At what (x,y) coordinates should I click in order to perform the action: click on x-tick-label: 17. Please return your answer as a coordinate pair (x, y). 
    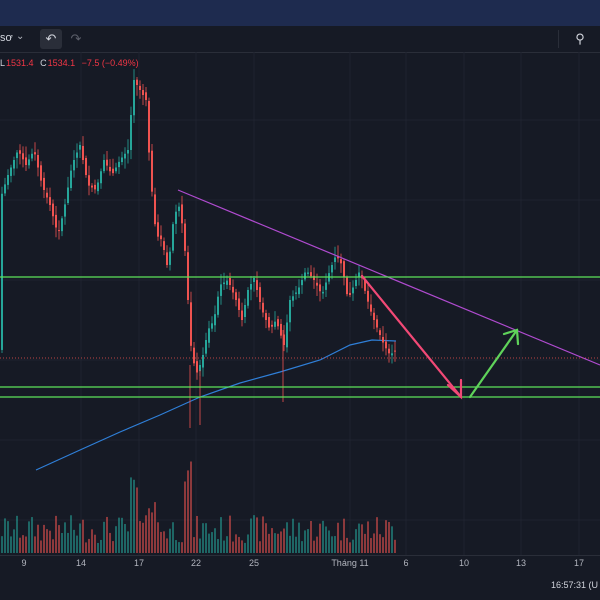
    Looking at the image, I should click on (579, 563).